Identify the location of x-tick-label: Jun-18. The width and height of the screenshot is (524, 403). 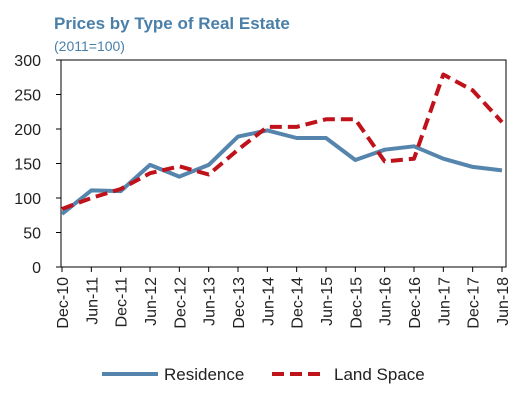
(503, 301).